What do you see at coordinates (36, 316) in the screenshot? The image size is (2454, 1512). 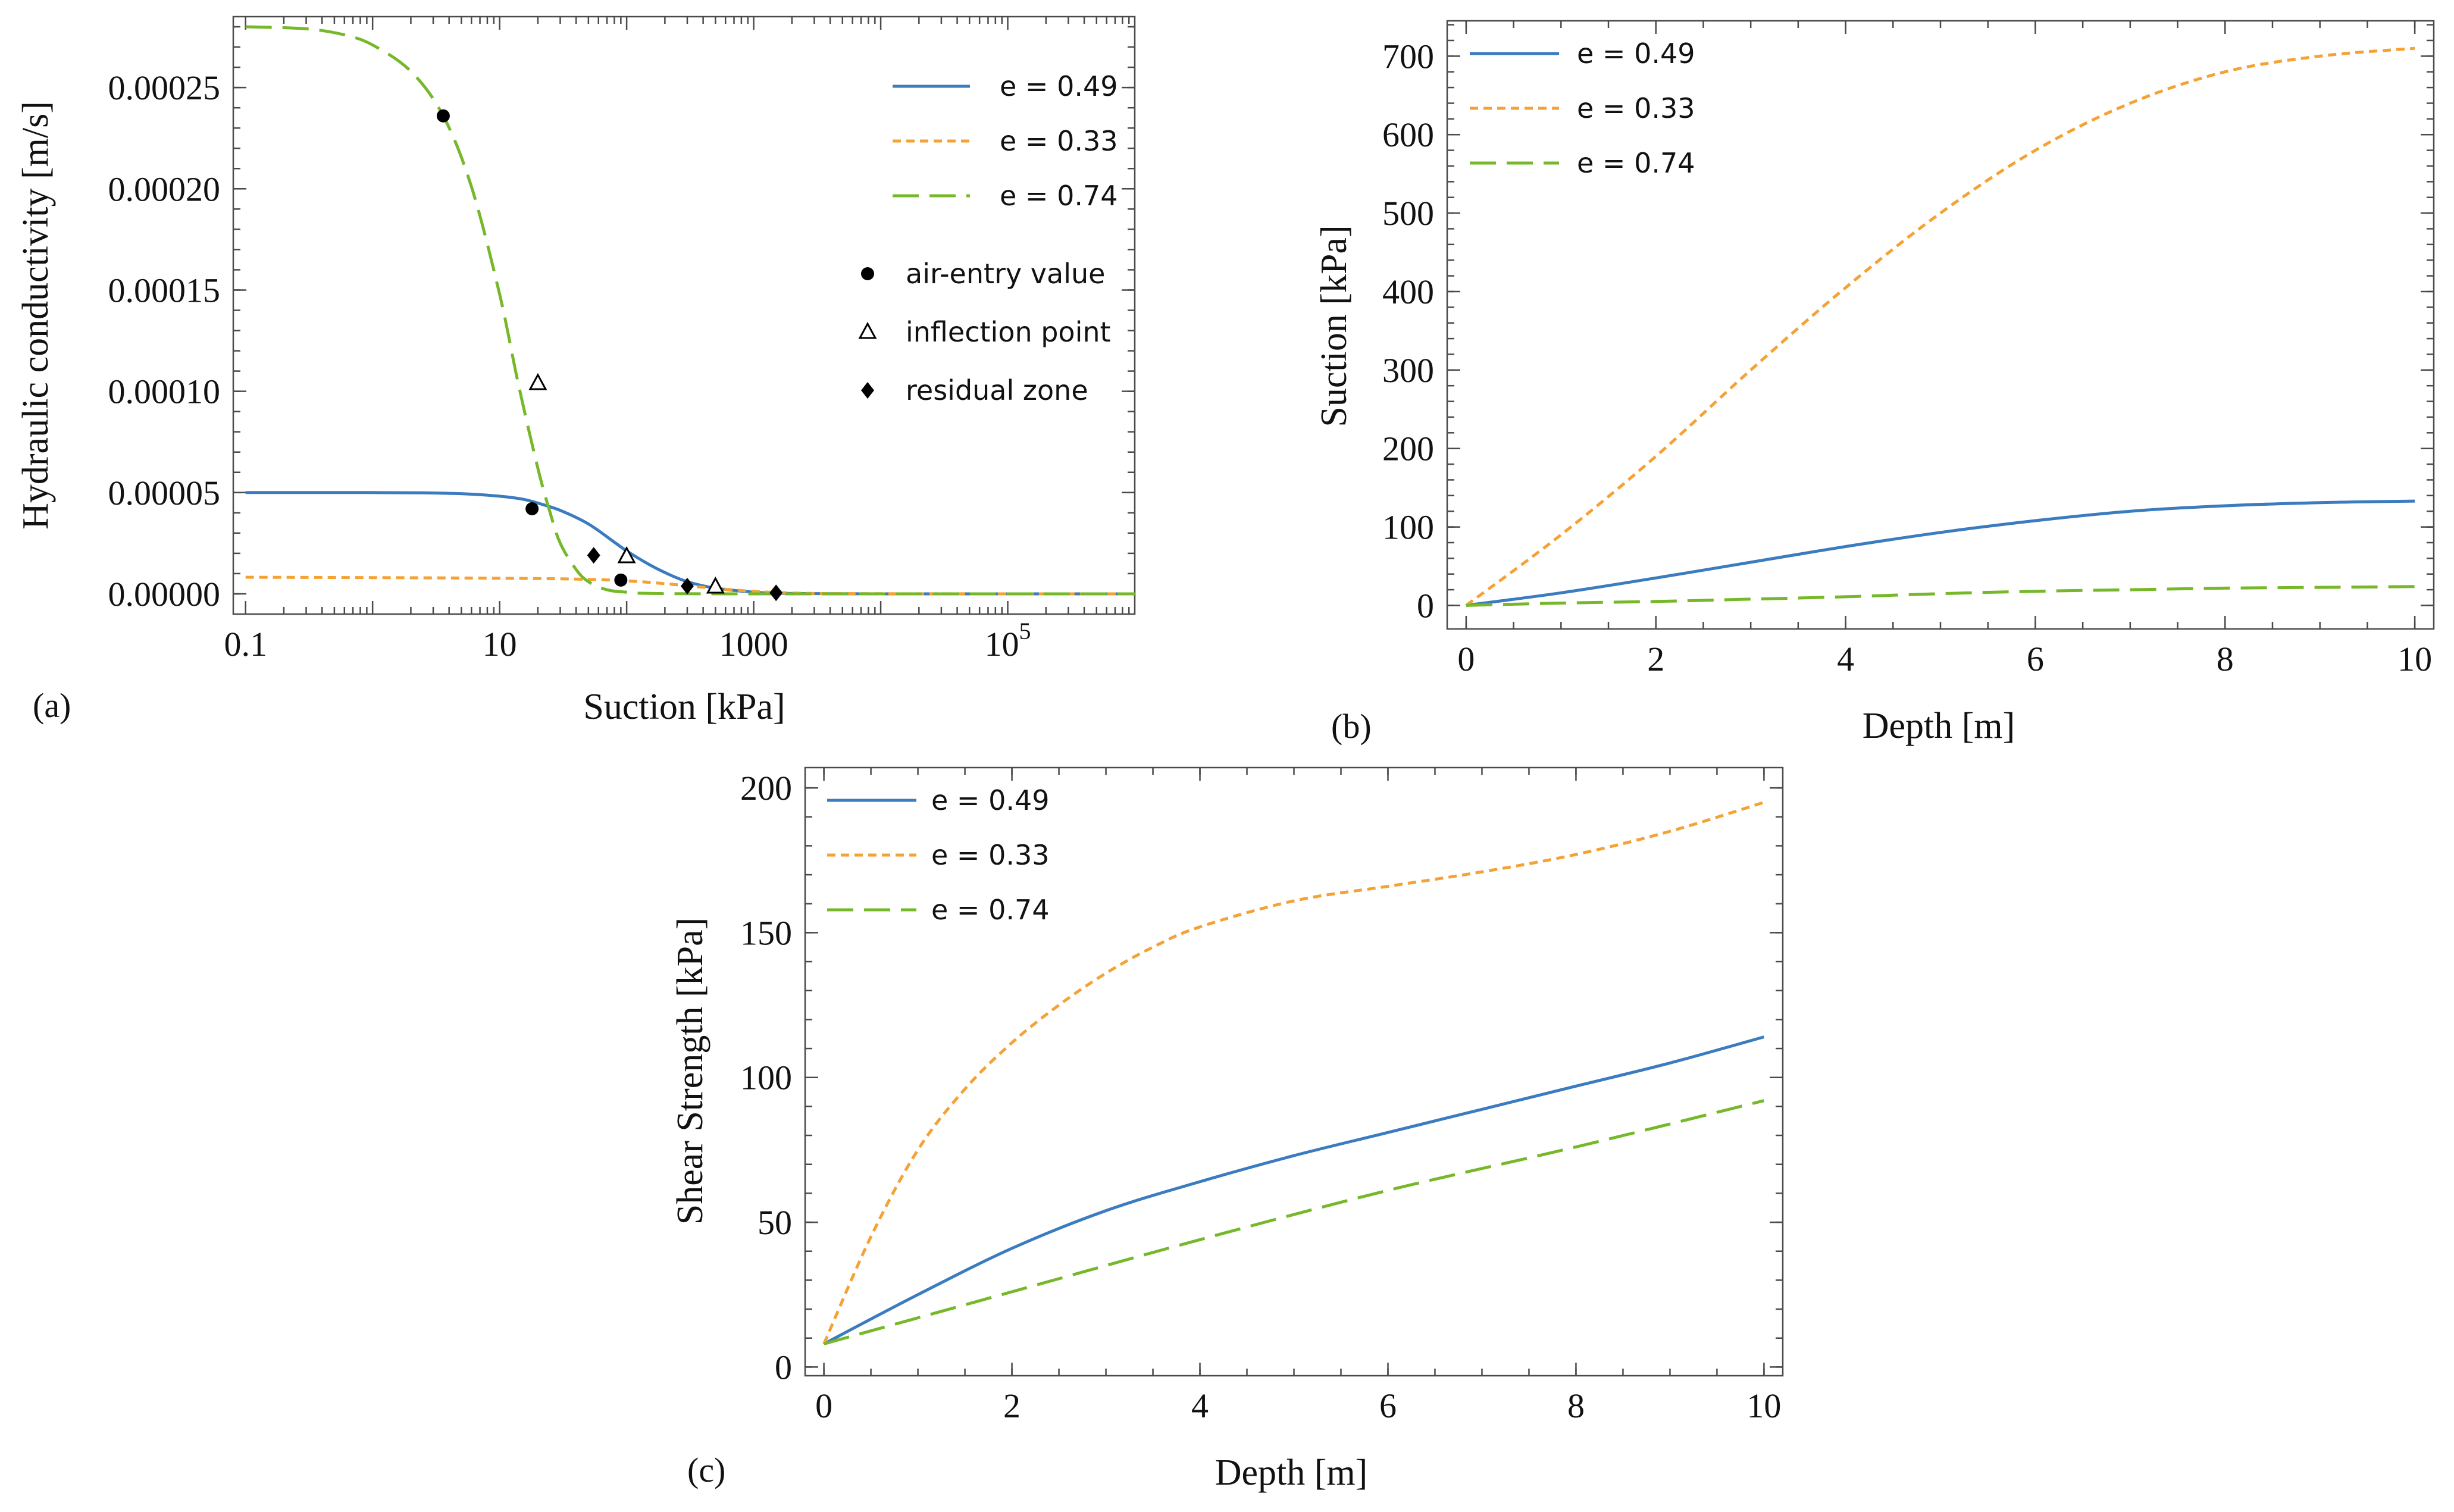 I see `chart-a-ylabel: Hydraulic conductivity [m/s]` at bounding box center [36, 316].